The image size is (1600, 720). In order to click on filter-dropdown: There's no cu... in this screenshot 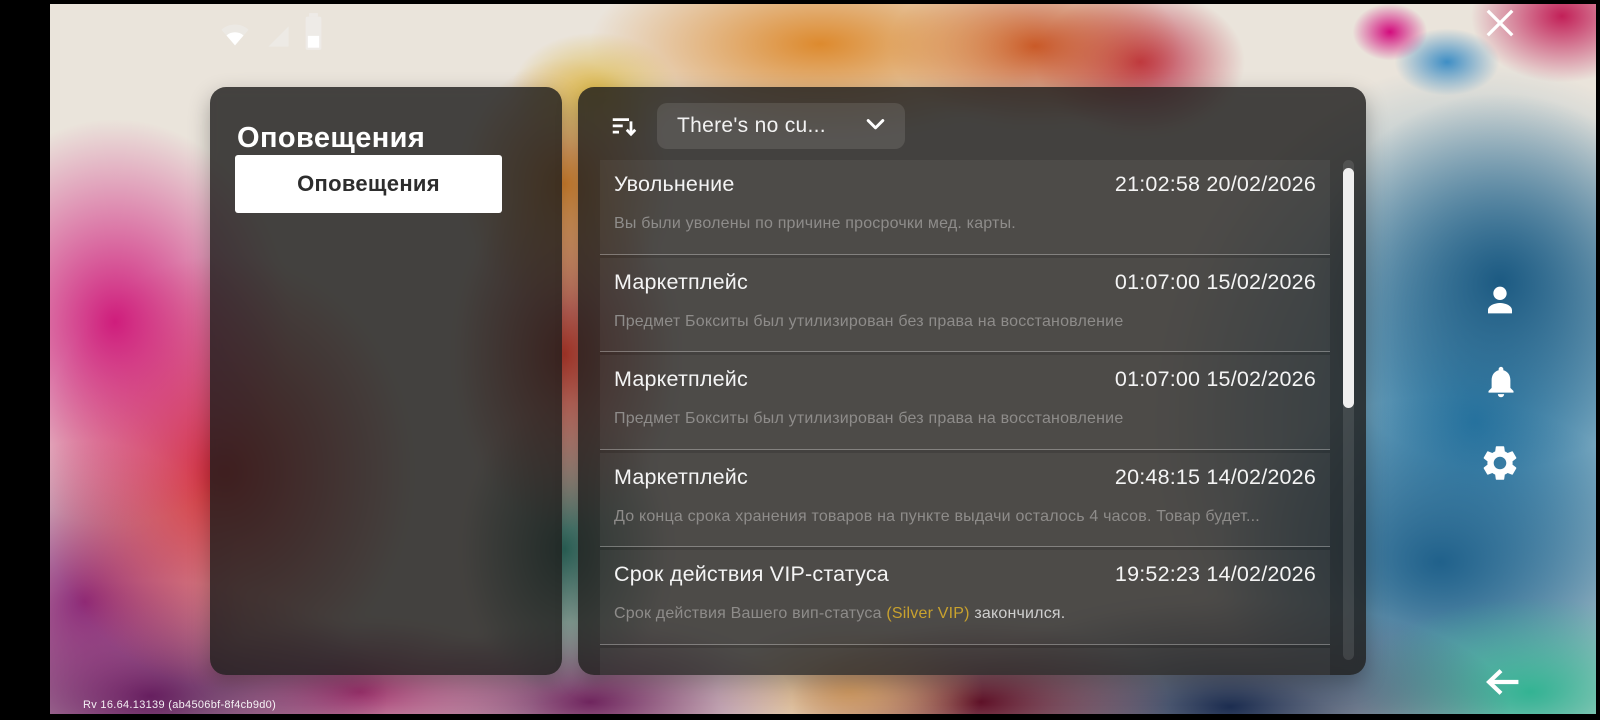, I will do `click(781, 126)`.